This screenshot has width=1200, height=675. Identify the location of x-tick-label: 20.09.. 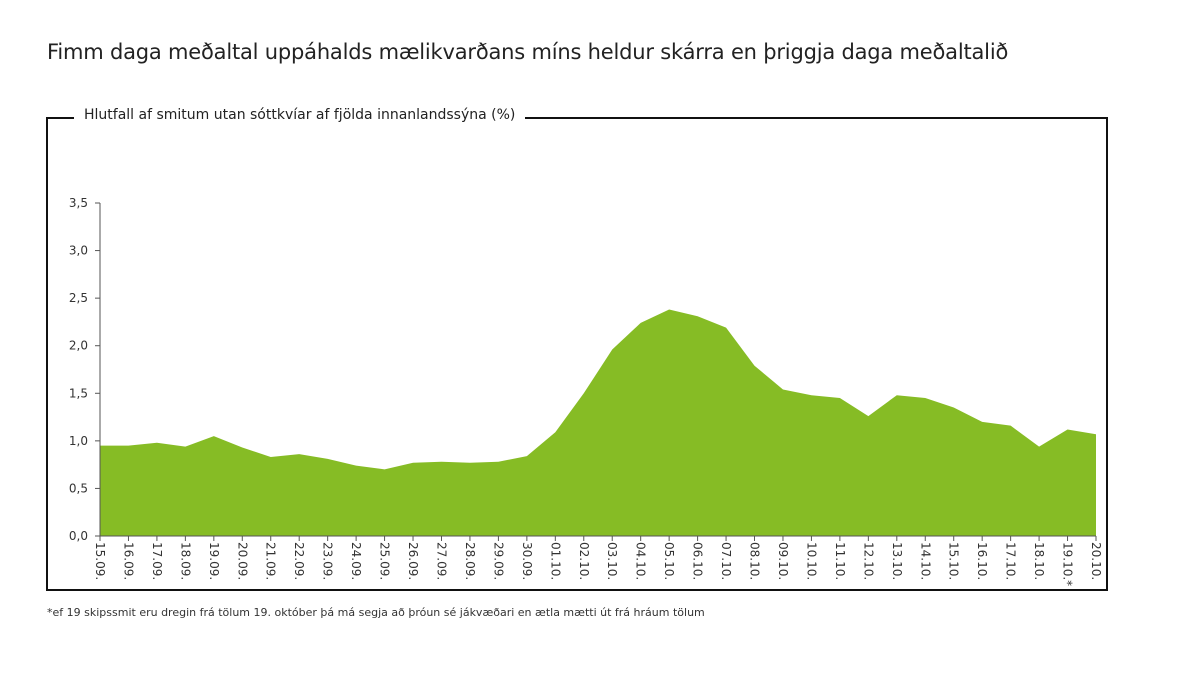
(242, 561).